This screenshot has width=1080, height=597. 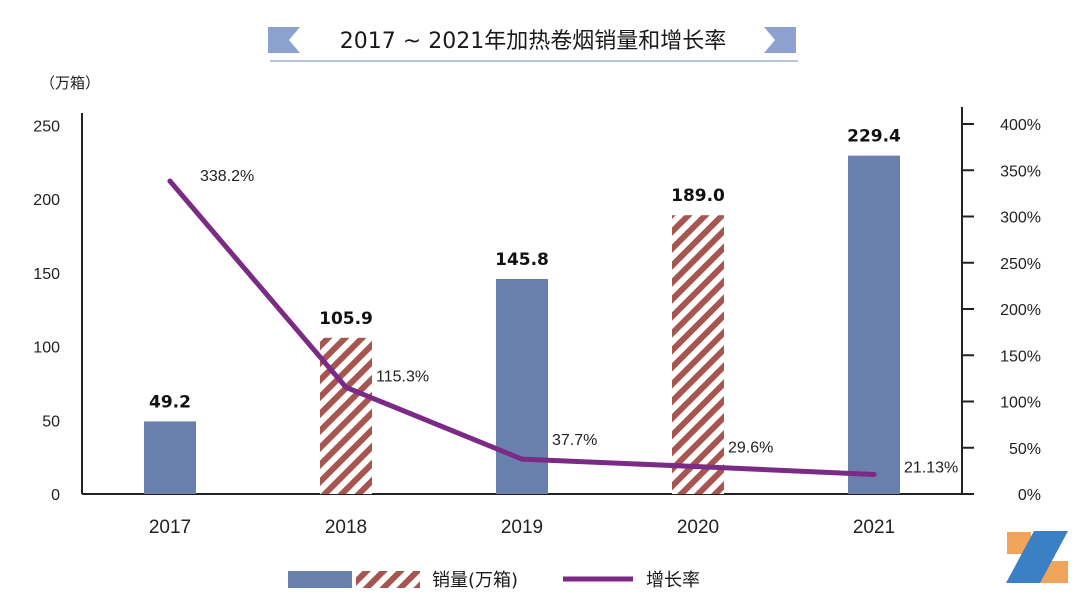 What do you see at coordinates (522, 260) in the screenshot?
I see `bar-value-label-2019: 145.8` at bounding box center [522, 260].